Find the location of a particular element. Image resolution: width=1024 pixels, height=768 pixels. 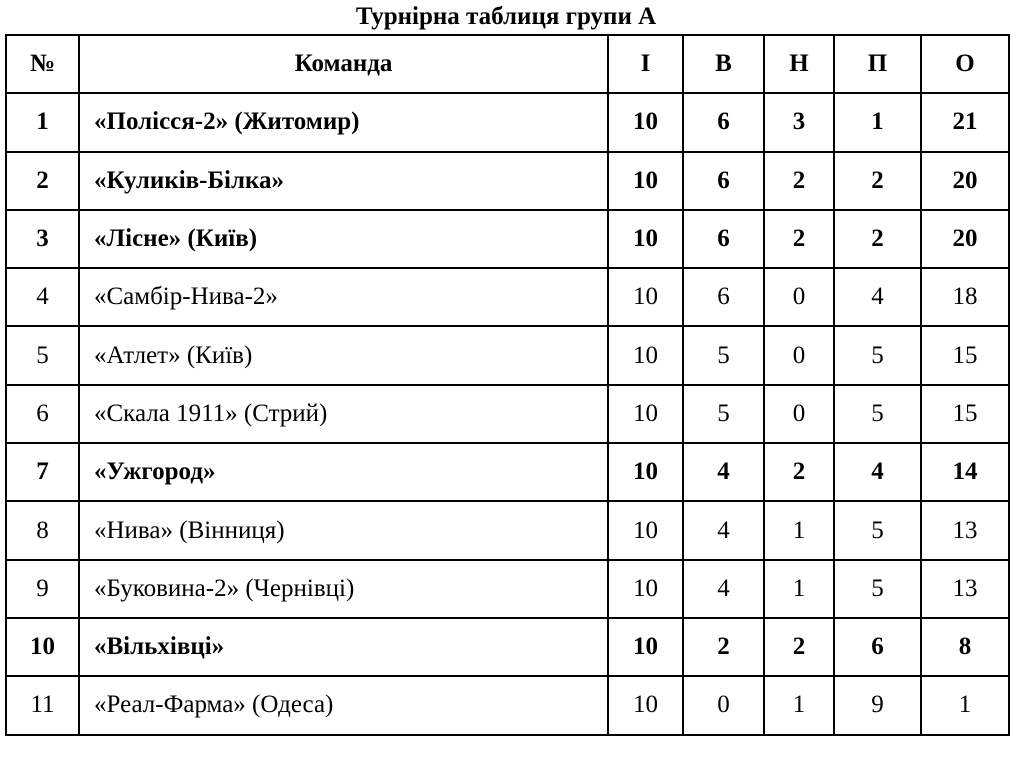

table-row: 10 «Вільхівці» 10 2 2 6 8 is located at coordinates (507, 647).